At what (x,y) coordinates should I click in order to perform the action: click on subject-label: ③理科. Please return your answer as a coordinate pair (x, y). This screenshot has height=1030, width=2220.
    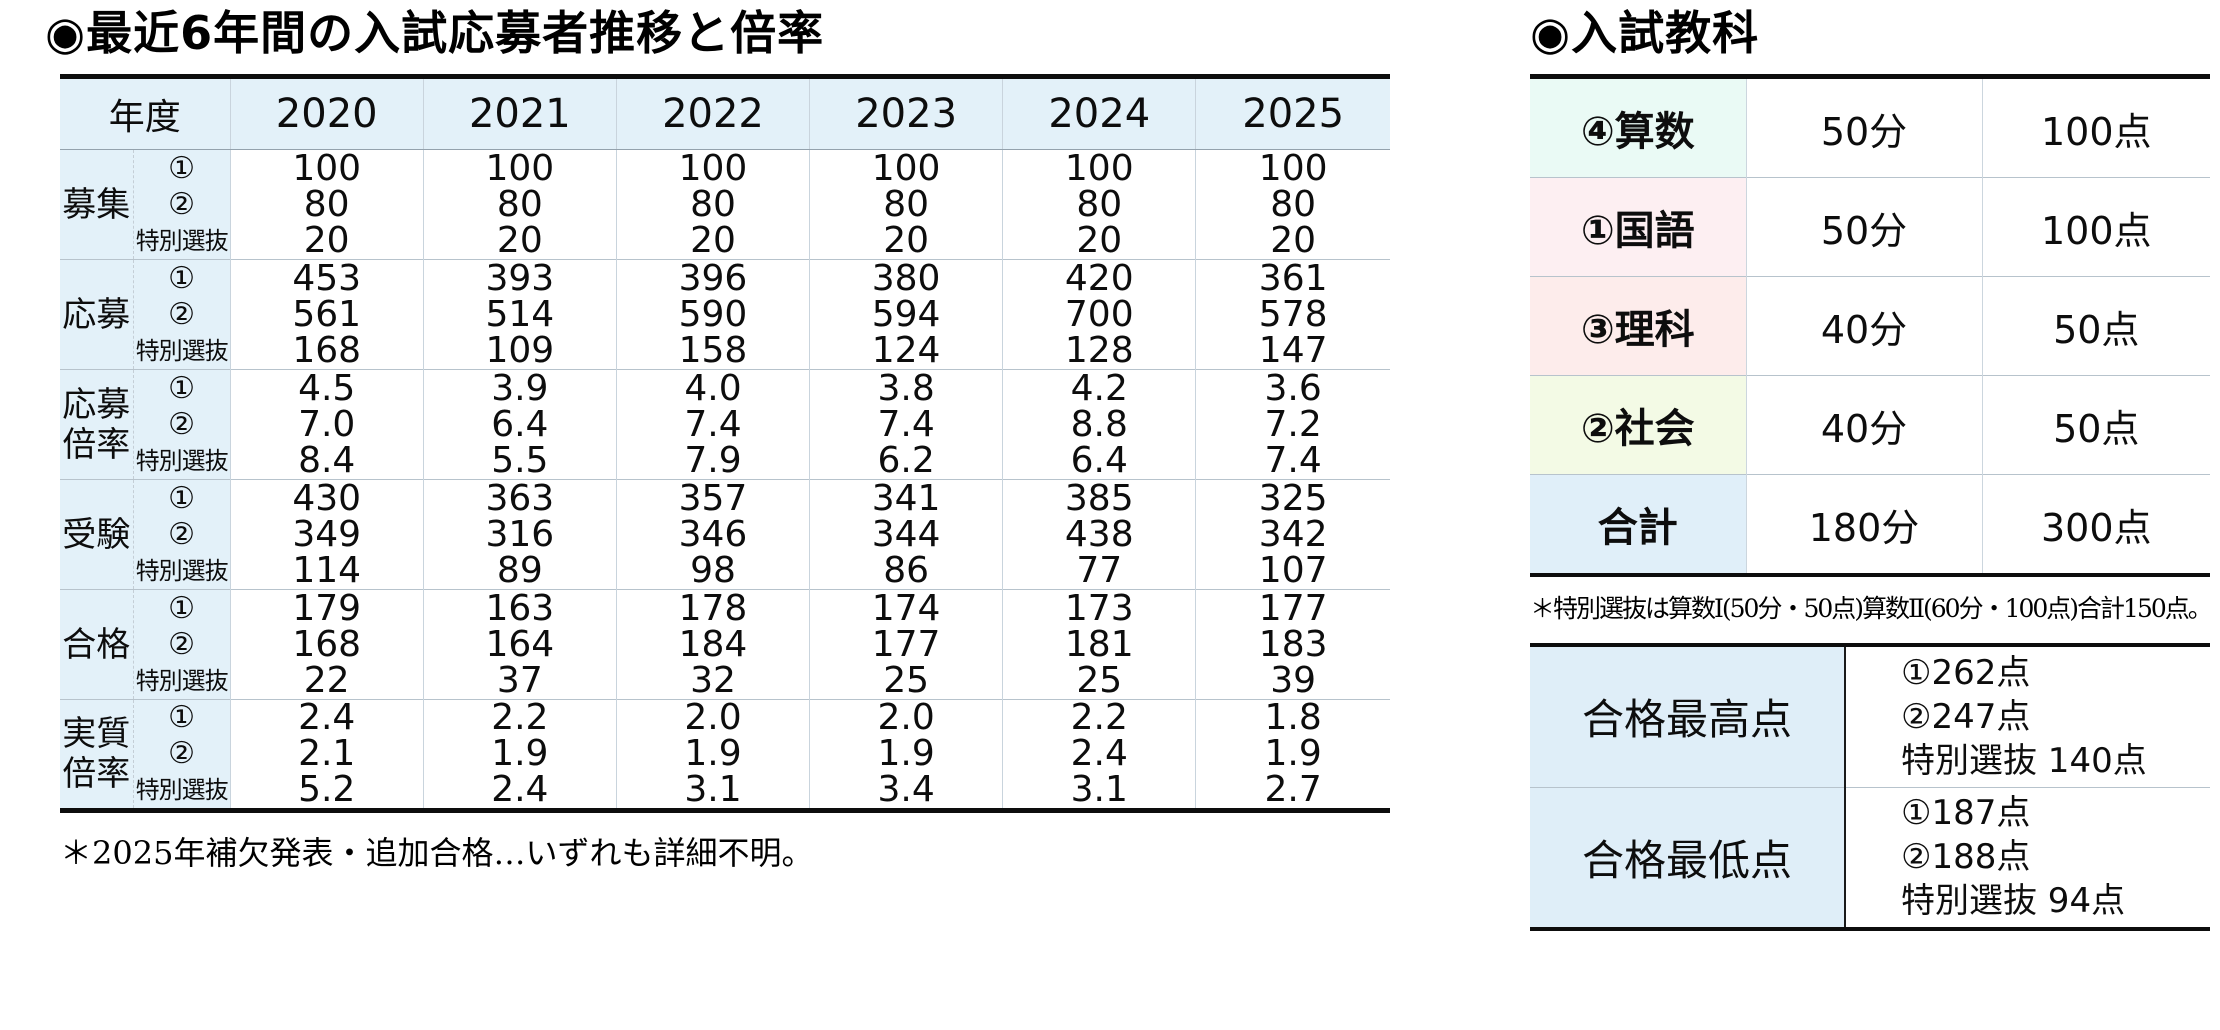
    Looking at the image, I should click on (1638, 326).